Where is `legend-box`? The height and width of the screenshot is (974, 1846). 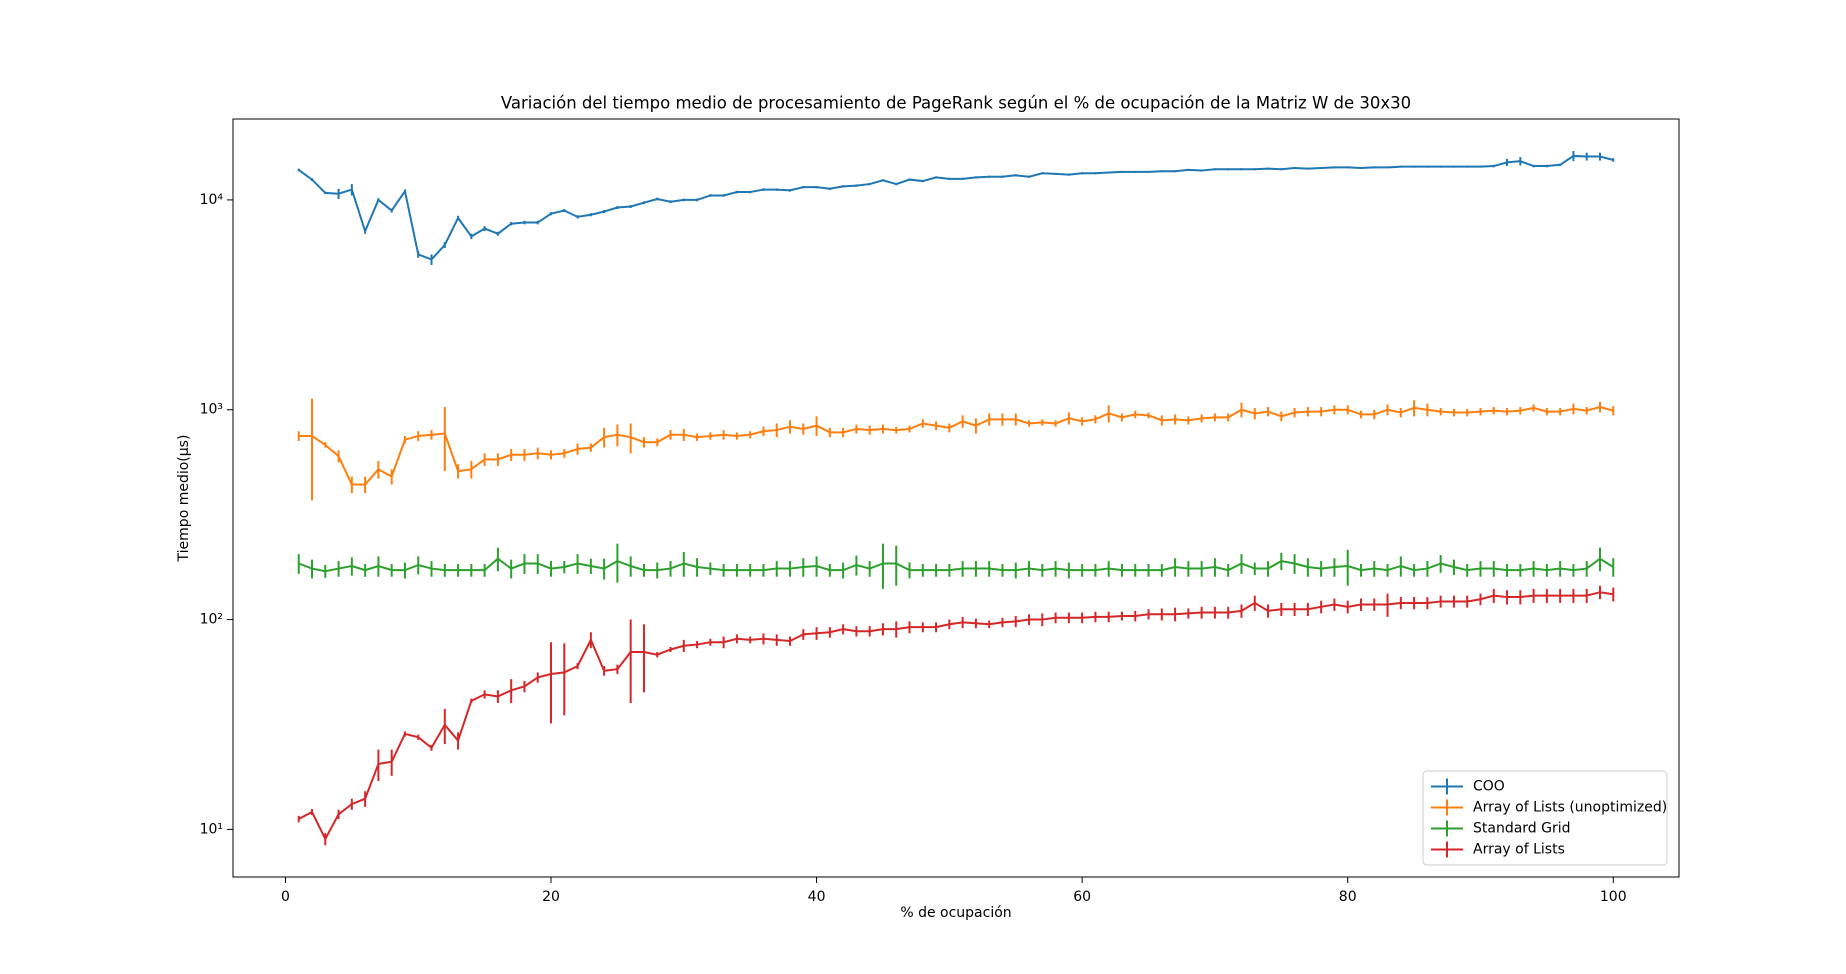 legend-box is located at coordinates (1545, 818).